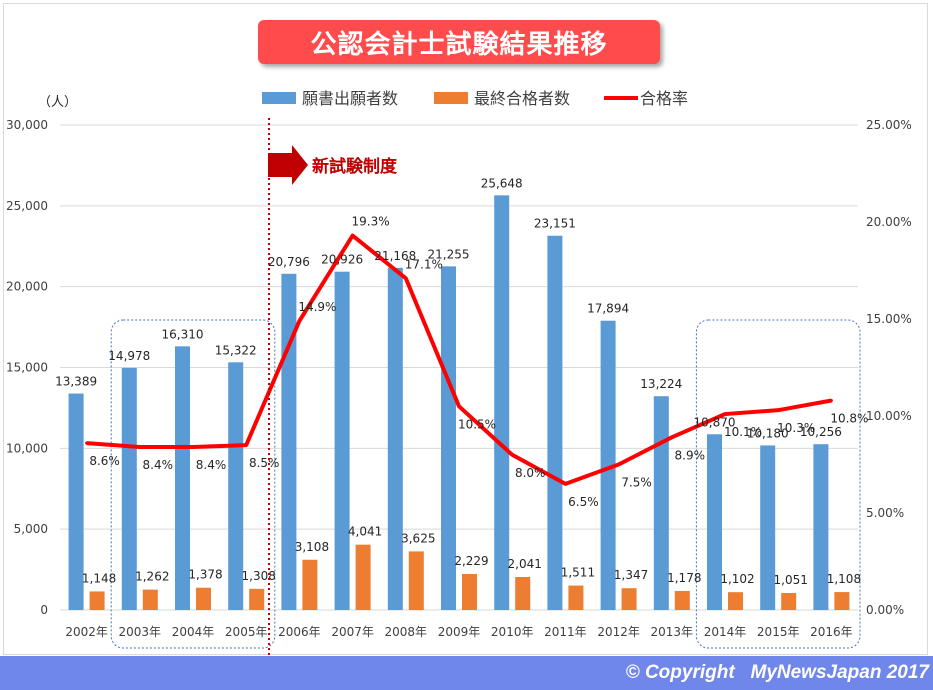 The image size is (933, 690). What do you see at coordinates (246, 632) in the screenshot?
I see `x-tick-label: 2005年` at bounding box center [246, 632].